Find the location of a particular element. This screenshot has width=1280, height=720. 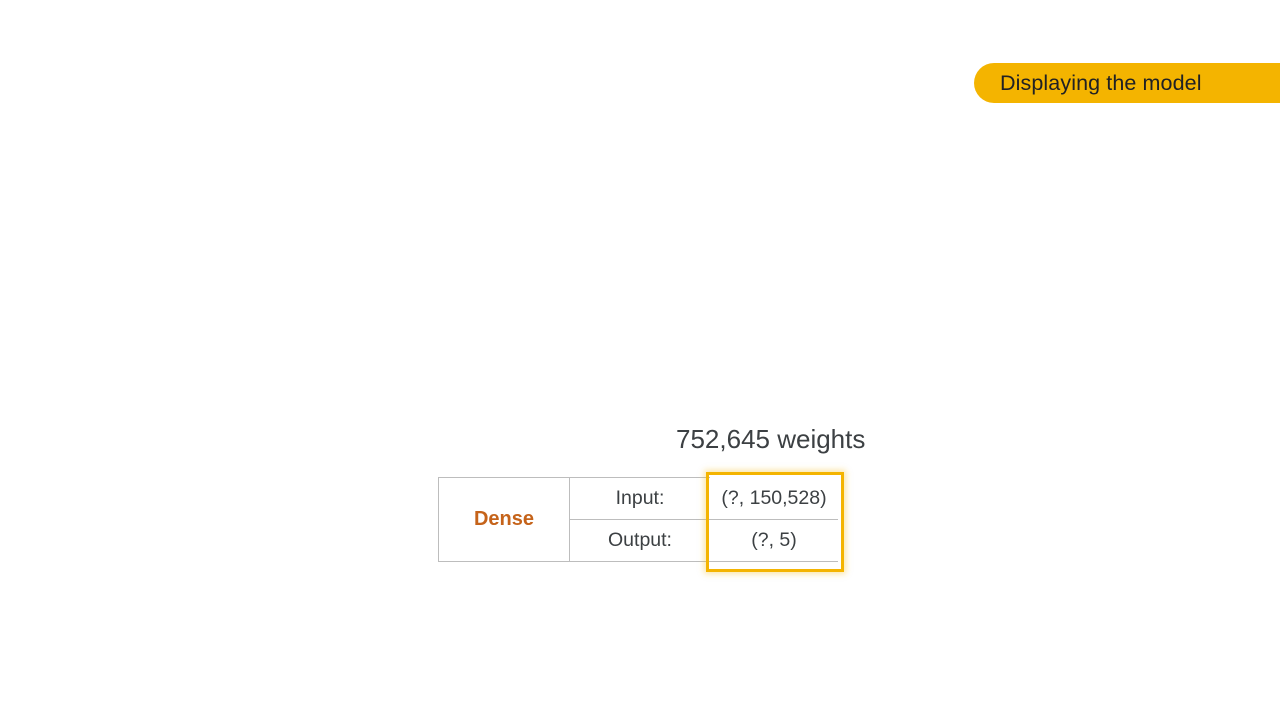

input-label: Input: is located at coordinates (639, 498).